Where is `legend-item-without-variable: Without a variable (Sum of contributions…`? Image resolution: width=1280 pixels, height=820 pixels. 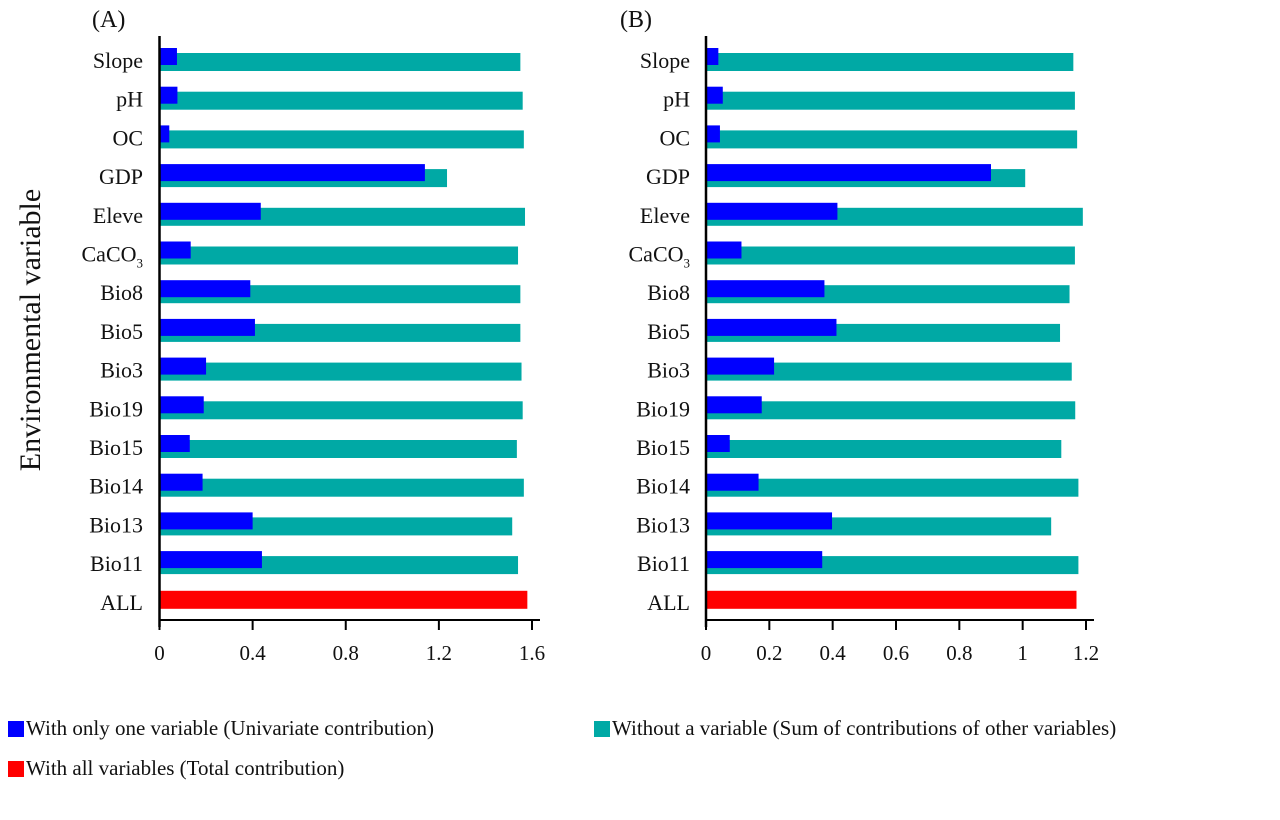
legend-item-without-variable: Without a variable (Sum of contributions… is located at coordinates (855, 728).